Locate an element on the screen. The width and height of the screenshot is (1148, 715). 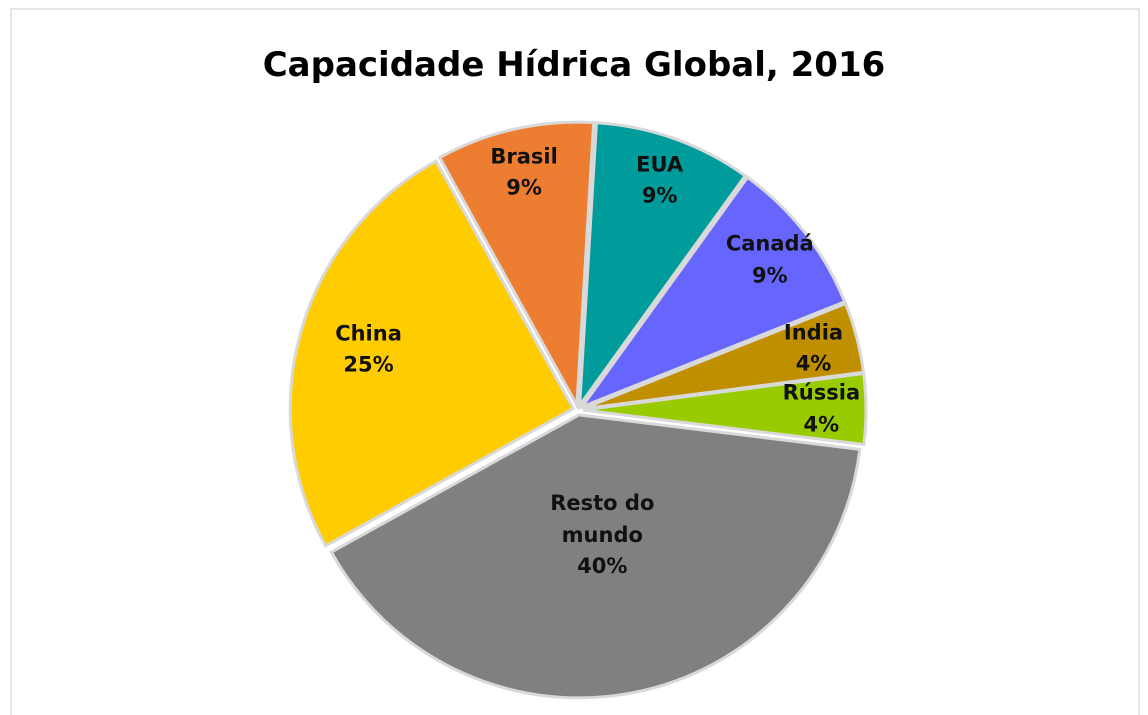
slice-value: 25% is located at coordinates (368, 364).